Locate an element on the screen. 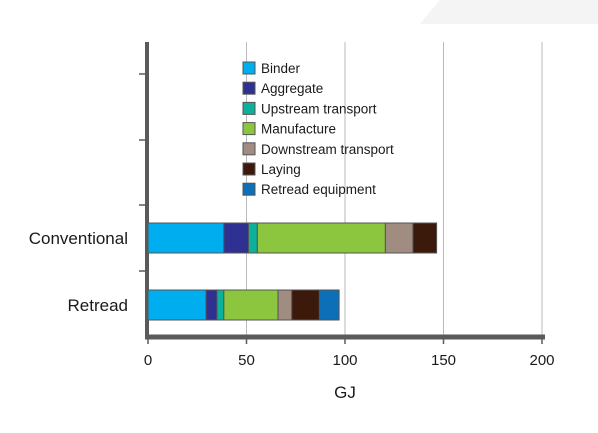 This screenshot has height=433, width=598. x-tick-label-50: 50 is located at coordinates (246, 360).